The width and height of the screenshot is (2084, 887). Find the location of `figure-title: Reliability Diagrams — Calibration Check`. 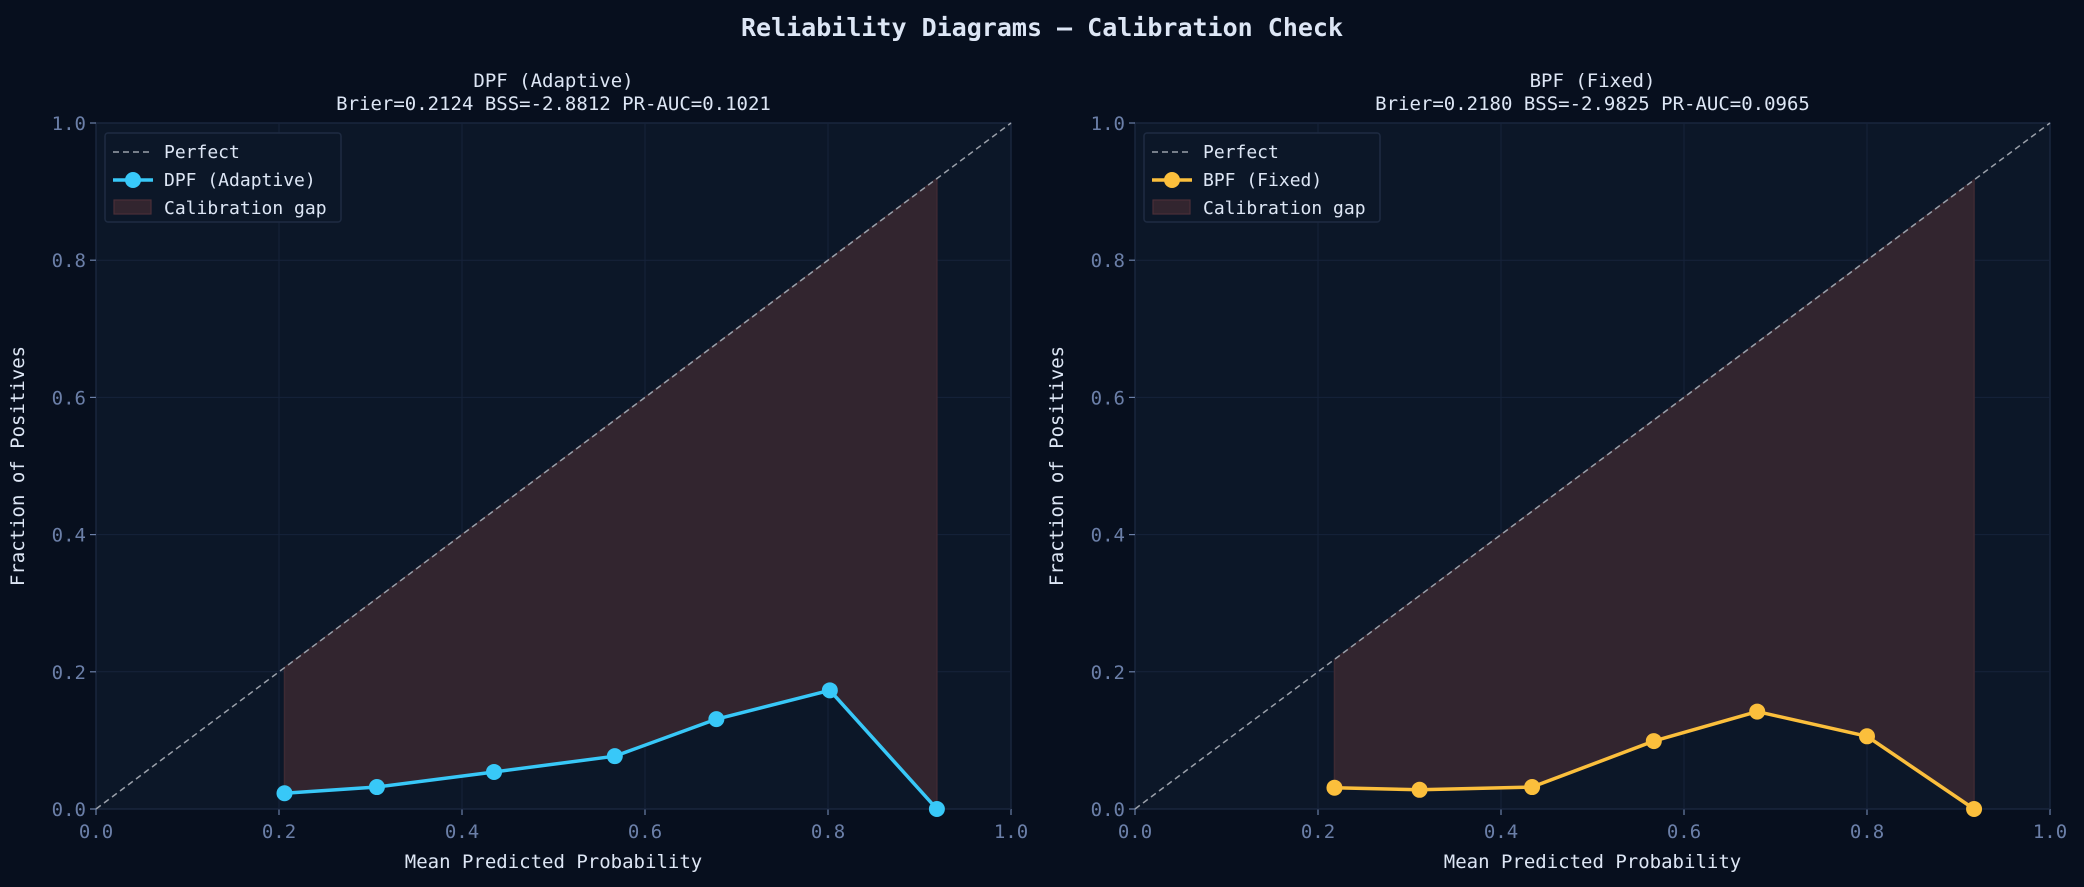

figure-title: Reliability Diagrams — Calibration Check is located at coordinates (1042, 27).